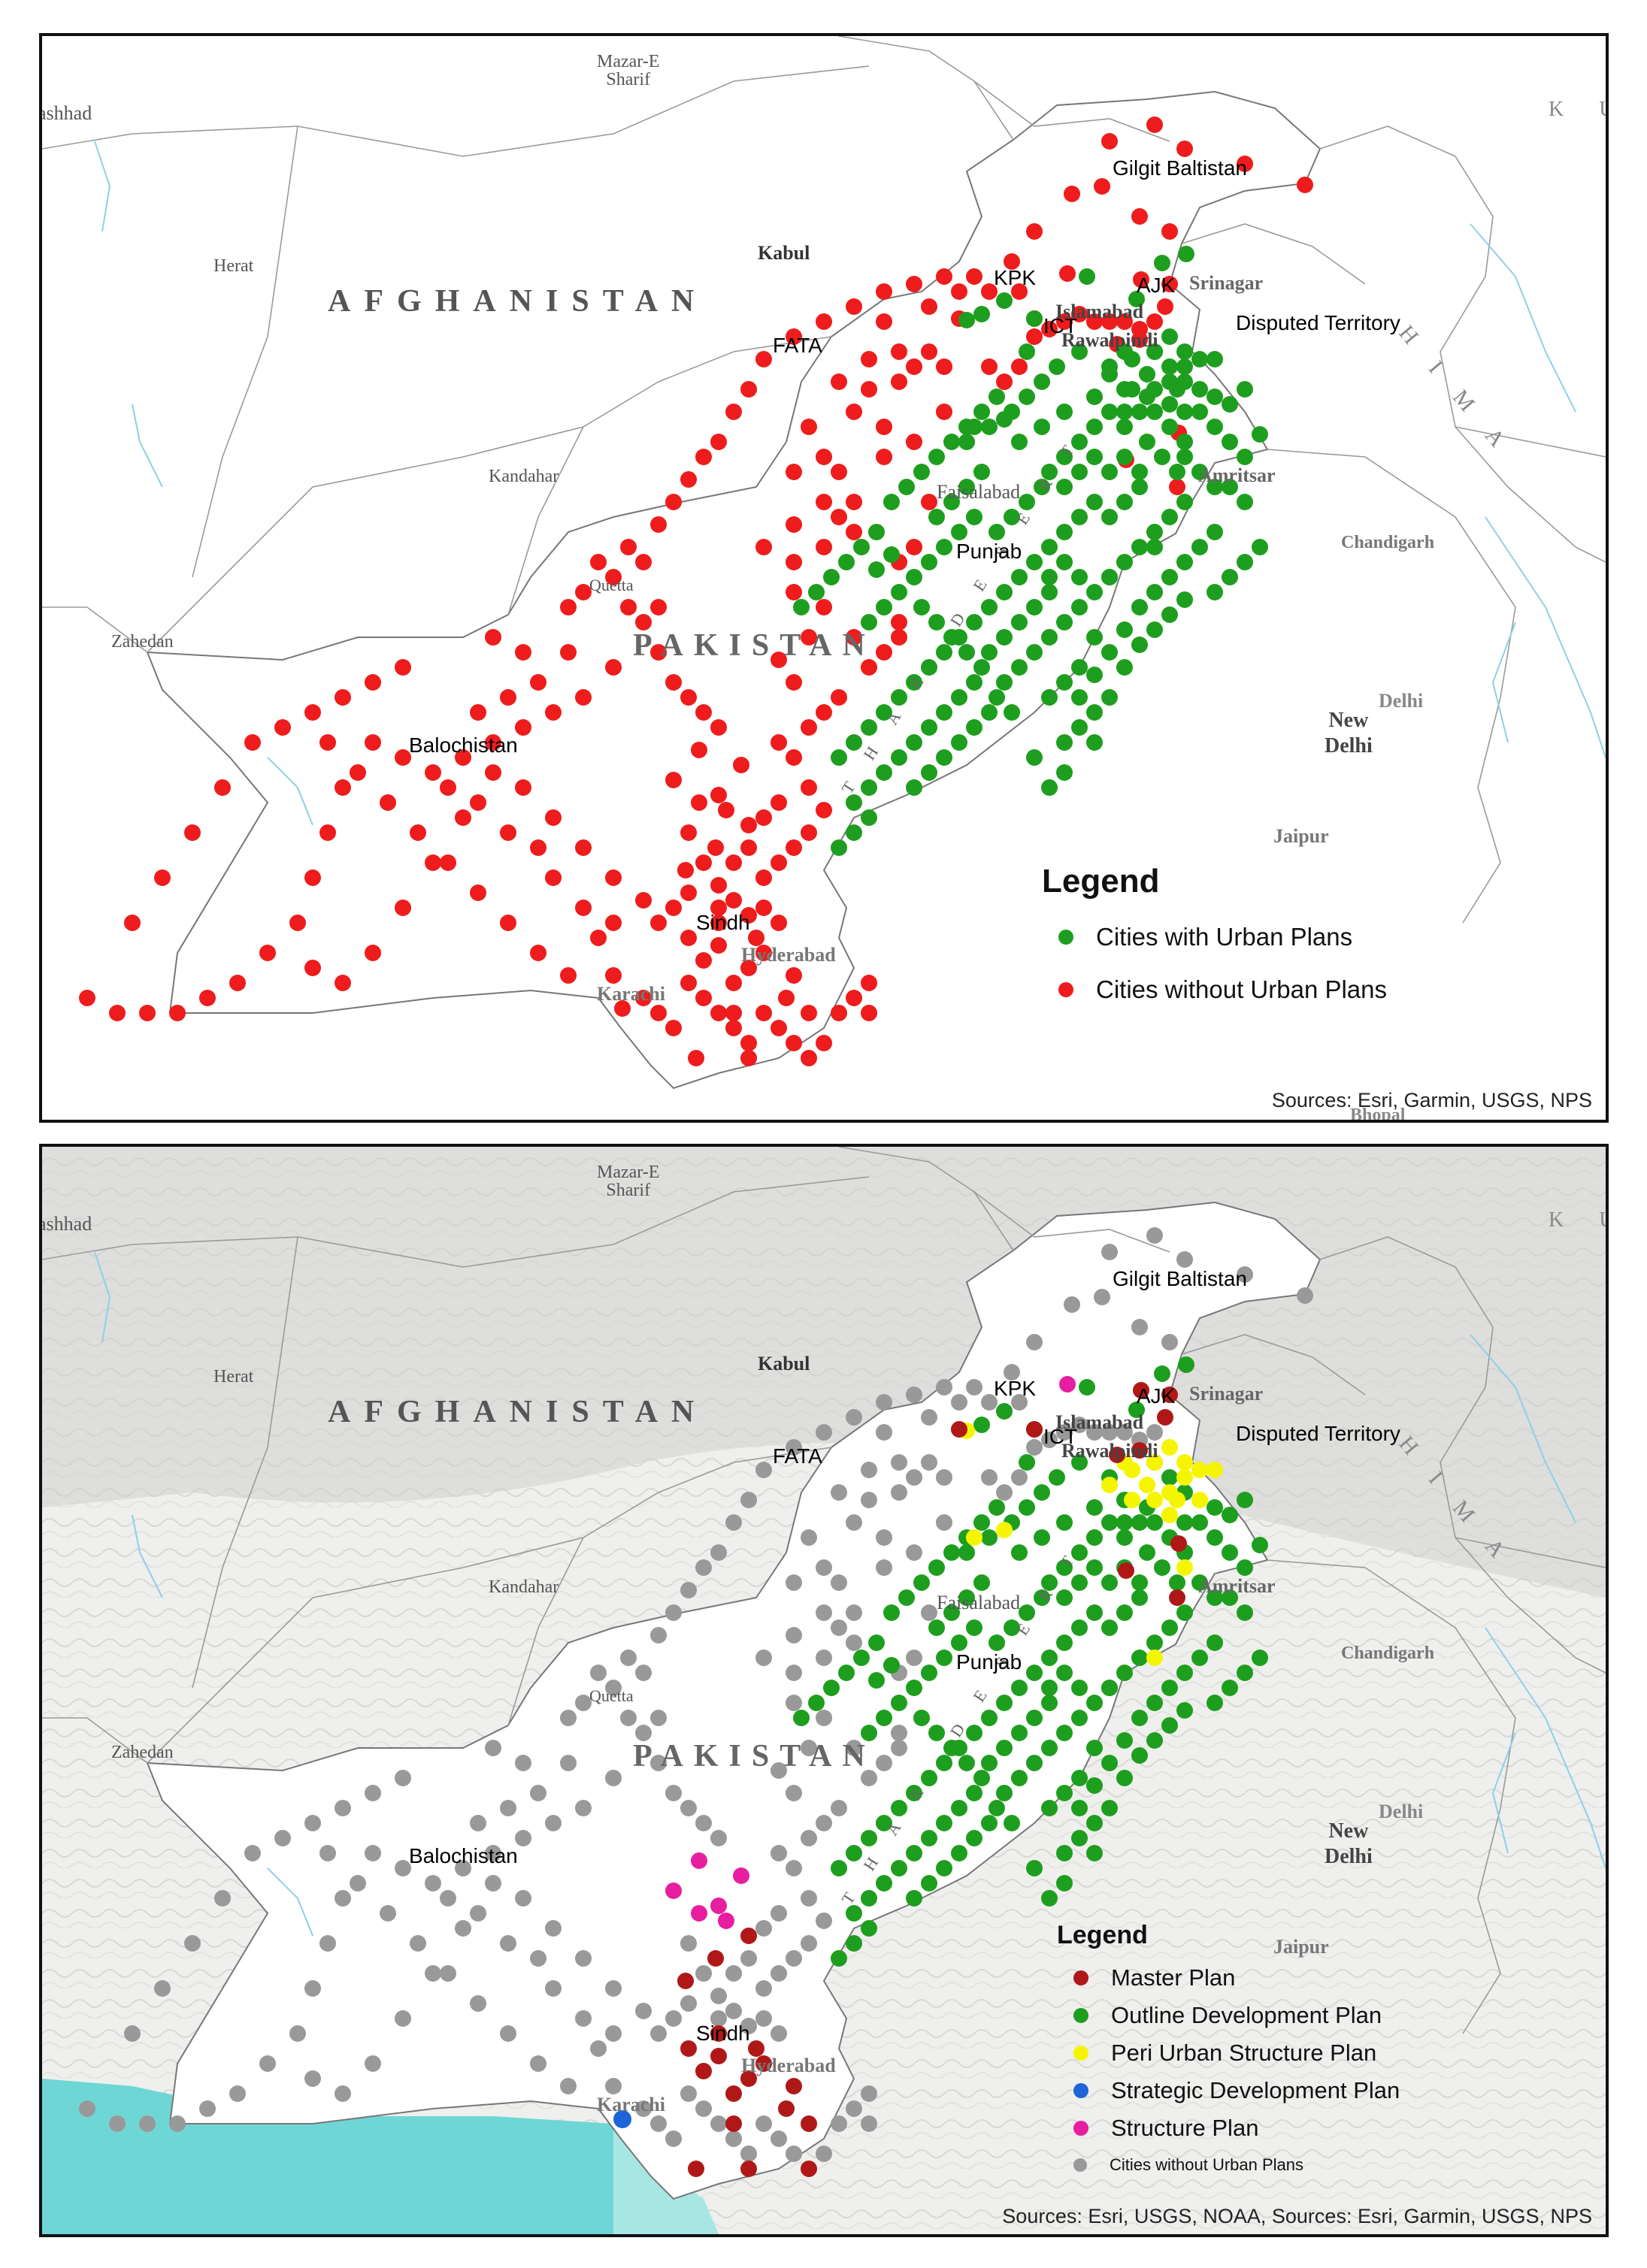  Describe the element at coordinates (1237, 1586) in the screenshot. I see `label-amritsar: Amritsar` at that location.